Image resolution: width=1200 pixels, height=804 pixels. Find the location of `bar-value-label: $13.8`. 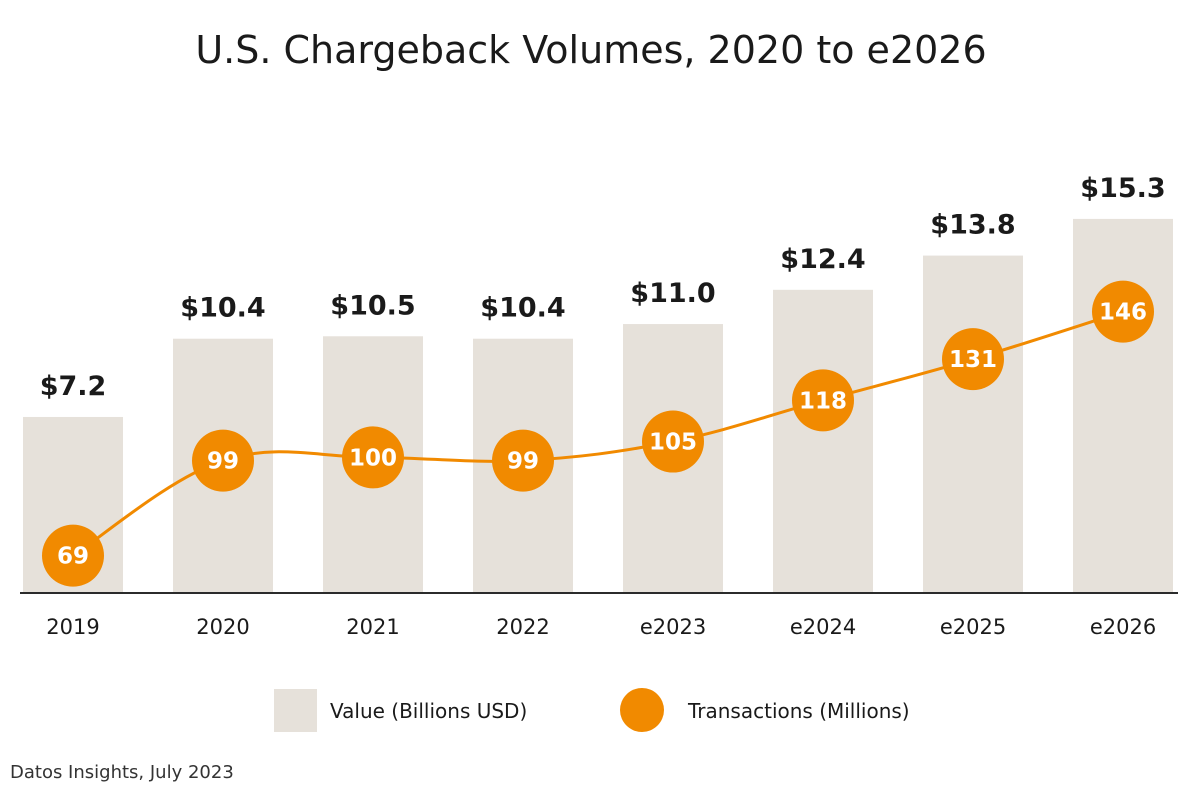

bar-value-label: $13.8 is located at coordinates (972, 225).